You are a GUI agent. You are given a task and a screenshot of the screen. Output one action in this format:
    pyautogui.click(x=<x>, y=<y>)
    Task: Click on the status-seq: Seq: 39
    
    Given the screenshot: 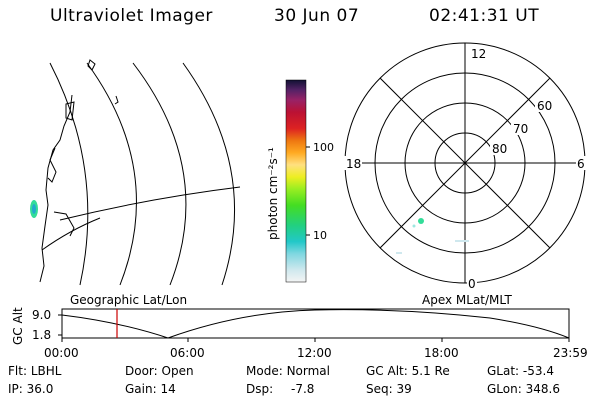 What is the action you would take?
    pyautogui.click(x=389, y=389)
    